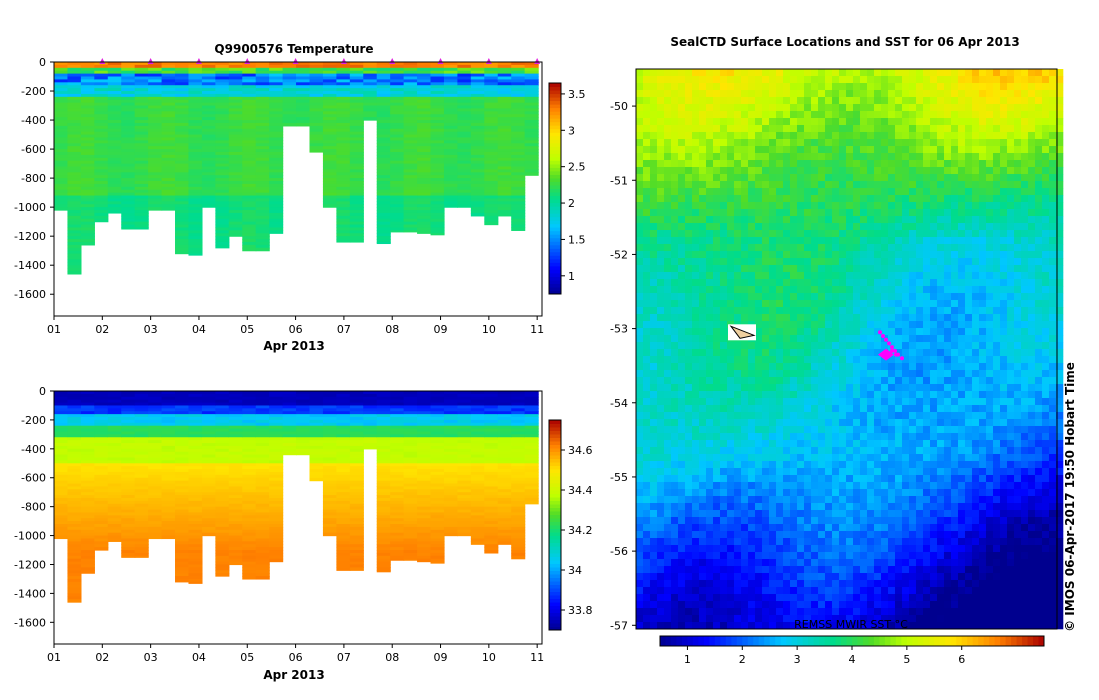 This screenshot has height=700, width=1099. Describe the element at coordinates (295, 61) in the screenshot. I see `surface-marker` at that location.